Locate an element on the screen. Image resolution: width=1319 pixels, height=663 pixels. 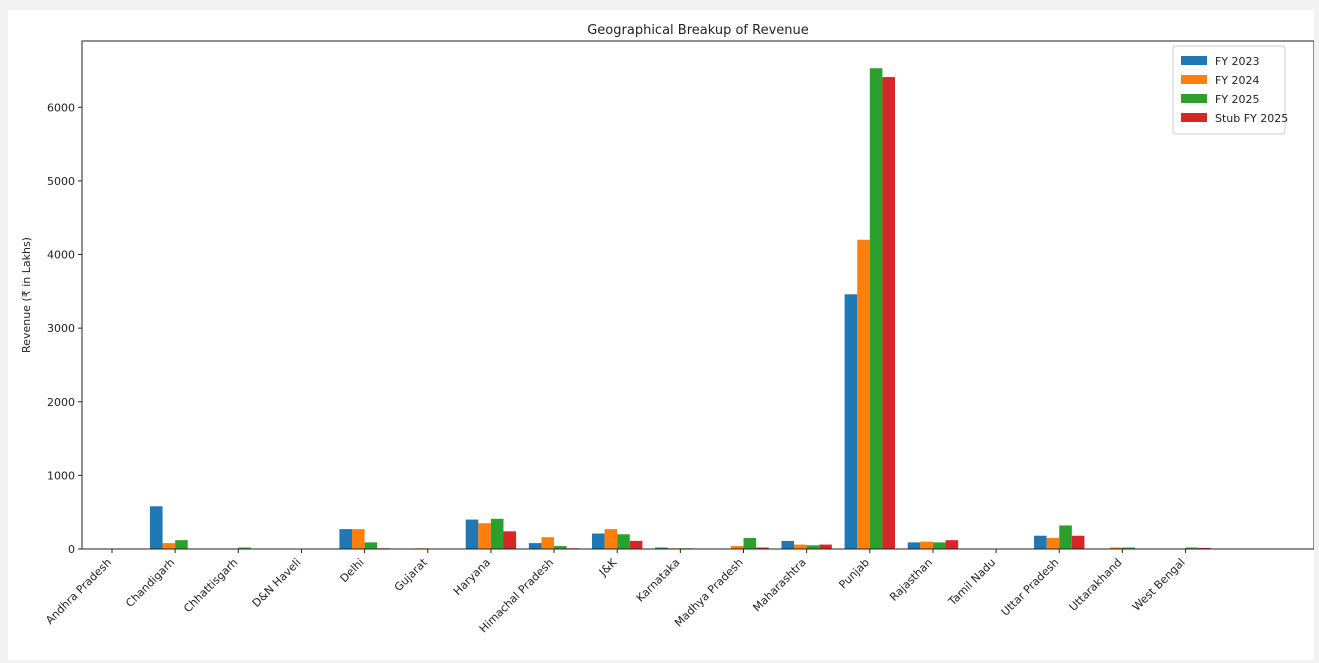
x-tick-label-0: Andhra Pradesh is located at coordinates (78, 591).